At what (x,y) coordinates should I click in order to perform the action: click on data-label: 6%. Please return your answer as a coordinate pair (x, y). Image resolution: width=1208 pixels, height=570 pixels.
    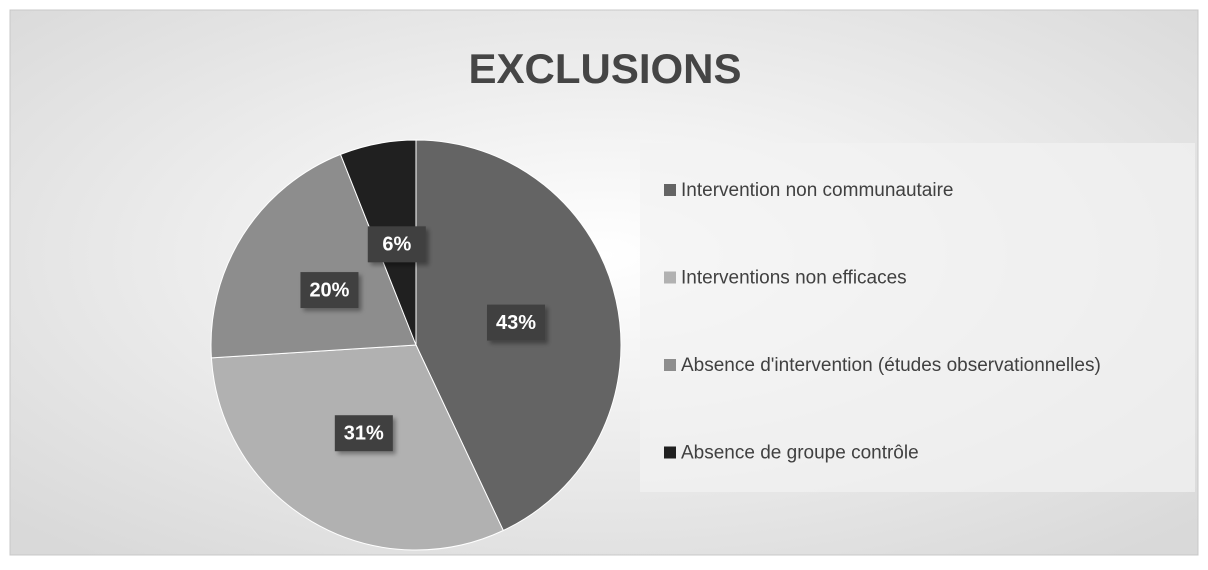
    Looking at the image, I should click on (396, 245).